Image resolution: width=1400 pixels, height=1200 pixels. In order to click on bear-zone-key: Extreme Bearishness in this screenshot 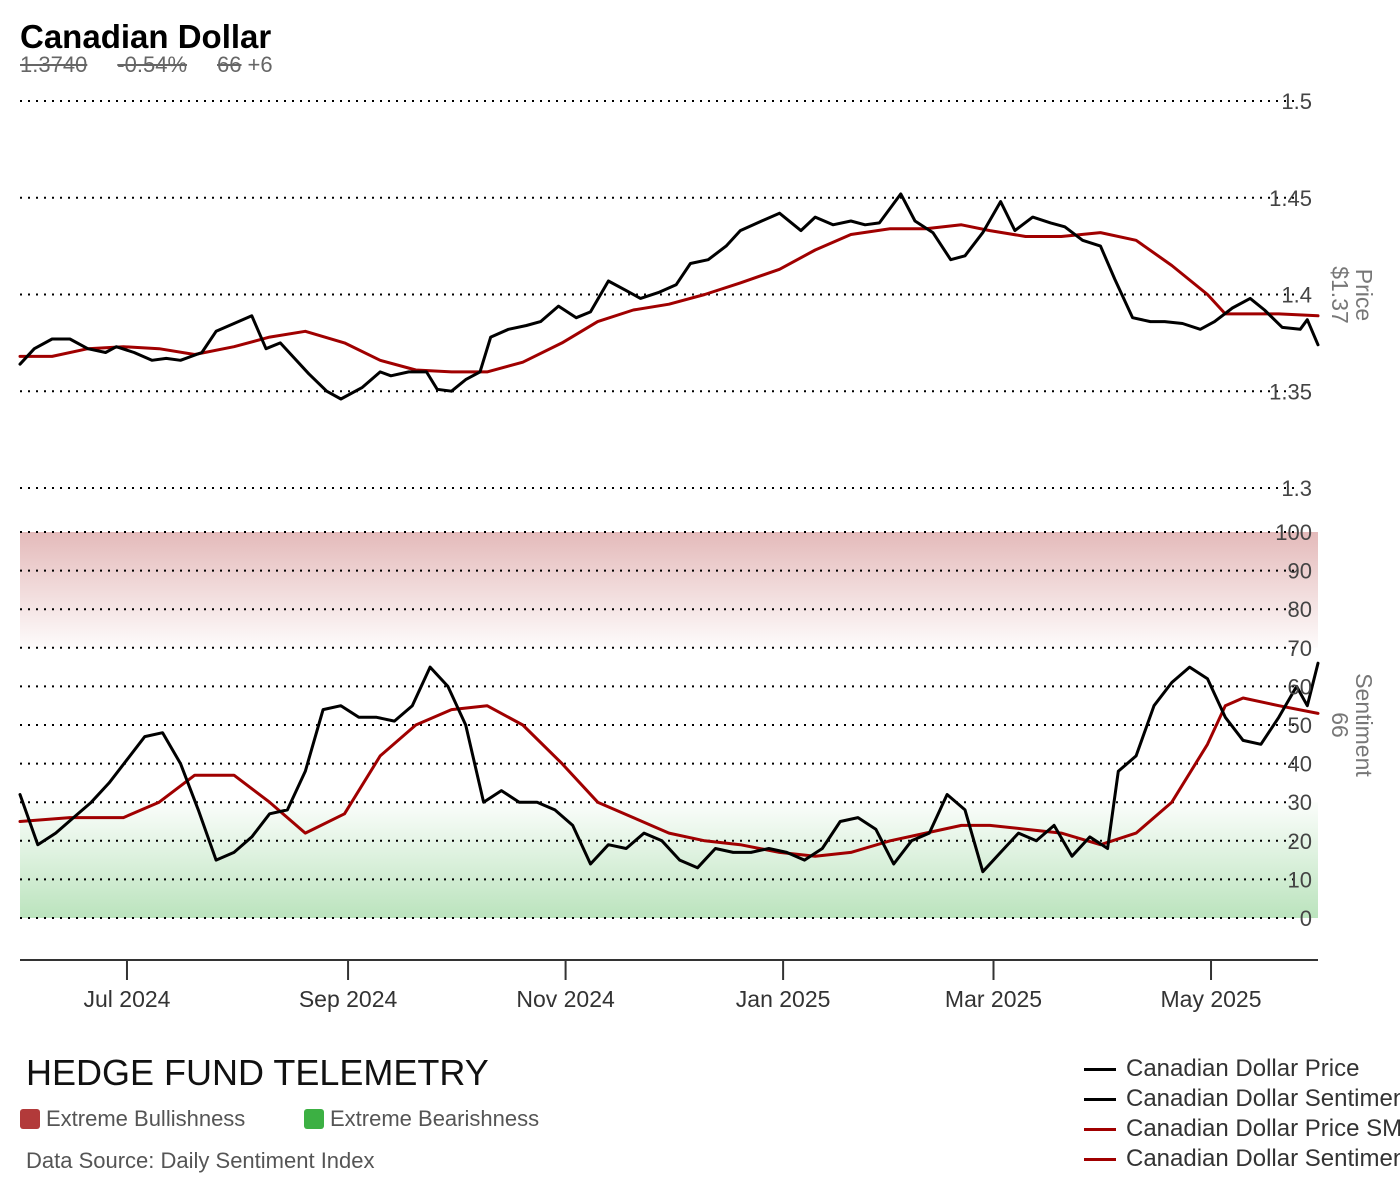, I will do `click(421, 1119)`.